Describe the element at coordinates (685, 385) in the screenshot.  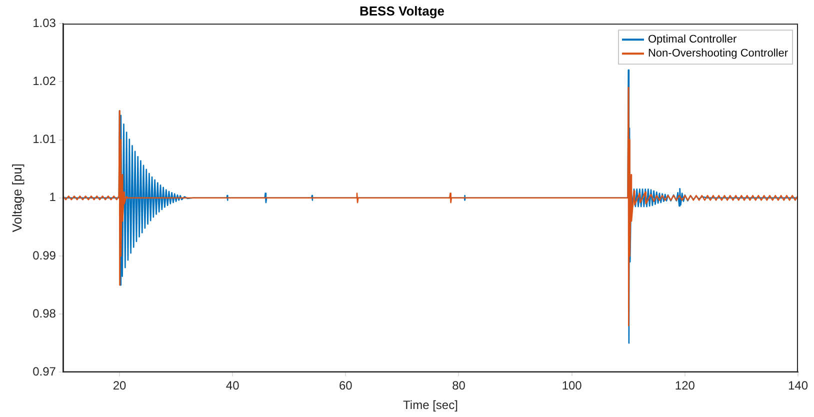
I see `x-tick-label: 120` at that location.